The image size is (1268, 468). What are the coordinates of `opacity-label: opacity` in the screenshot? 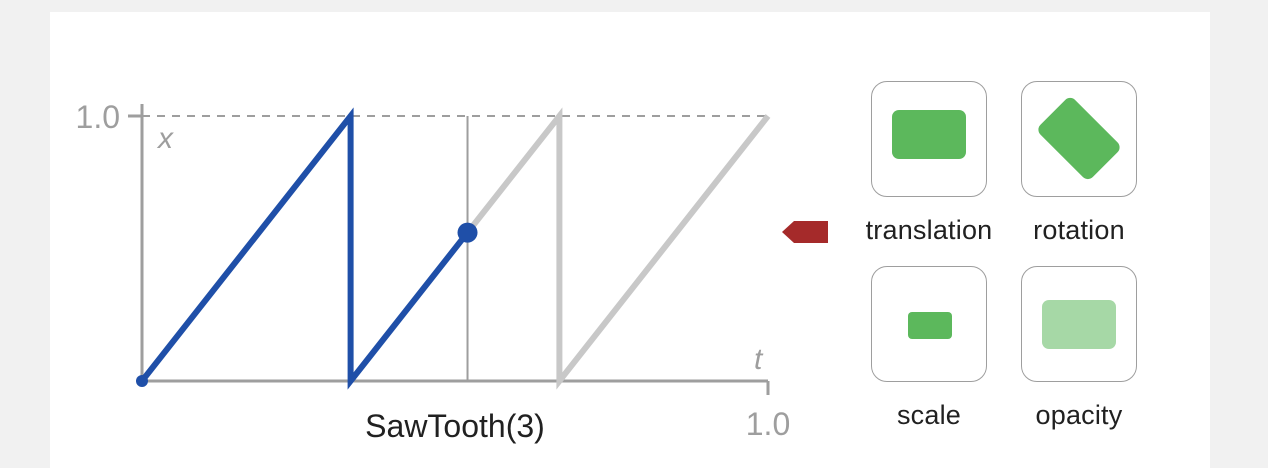 It's located at (1079, 415).